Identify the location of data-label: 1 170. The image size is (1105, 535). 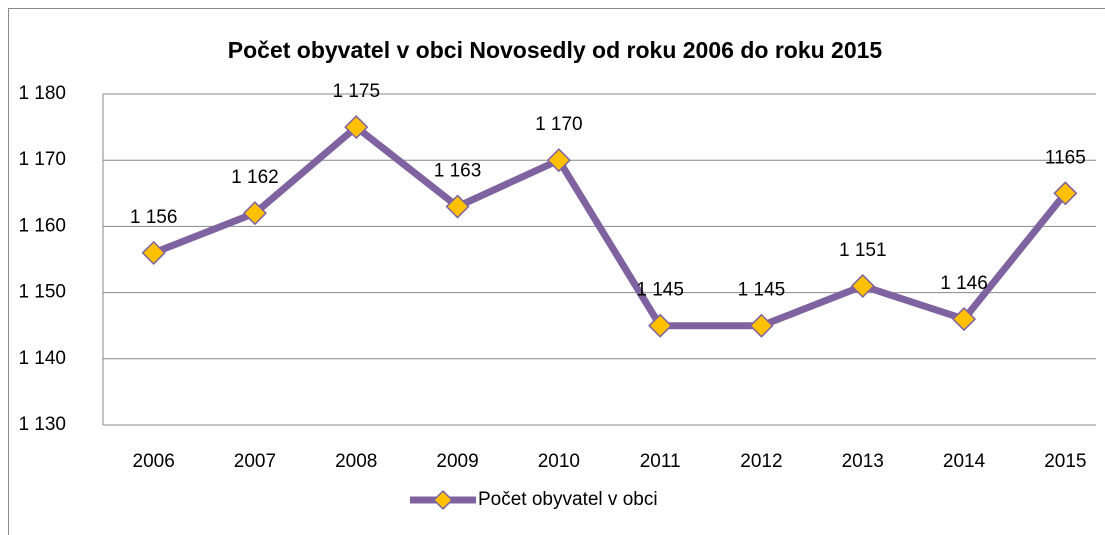
(559, 124).